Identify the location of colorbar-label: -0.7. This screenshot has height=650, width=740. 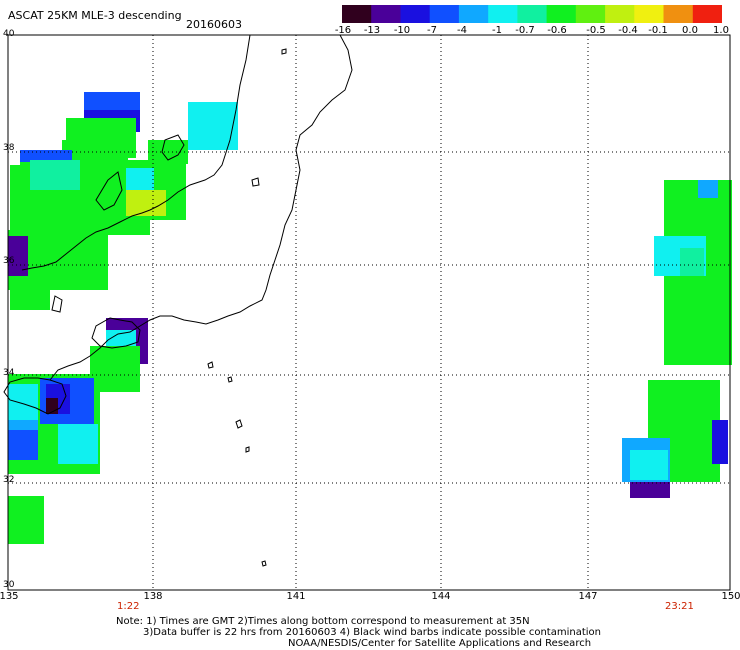
(525, 30).